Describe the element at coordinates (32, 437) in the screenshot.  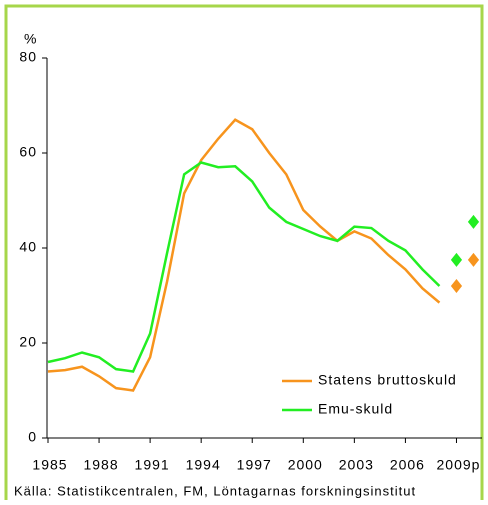
I see `y-tick-label: 0` at that location.